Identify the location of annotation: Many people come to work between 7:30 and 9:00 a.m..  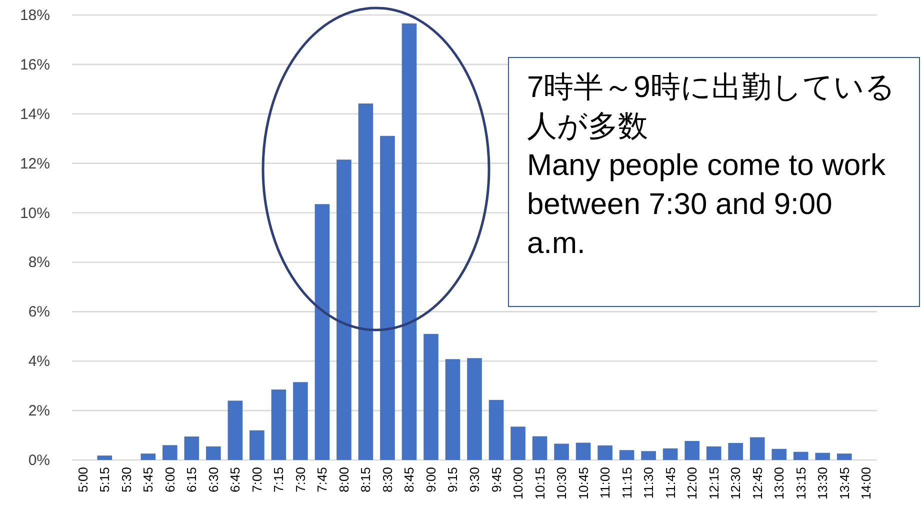
(707, 205).